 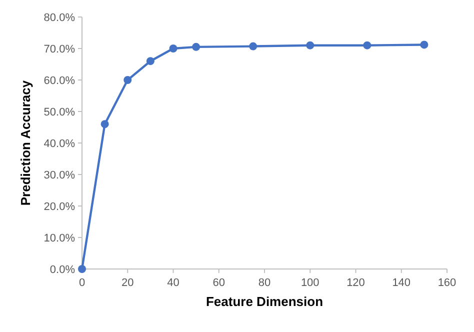 I want to click on x-tick-label: 0, so click(x=82, y=283).